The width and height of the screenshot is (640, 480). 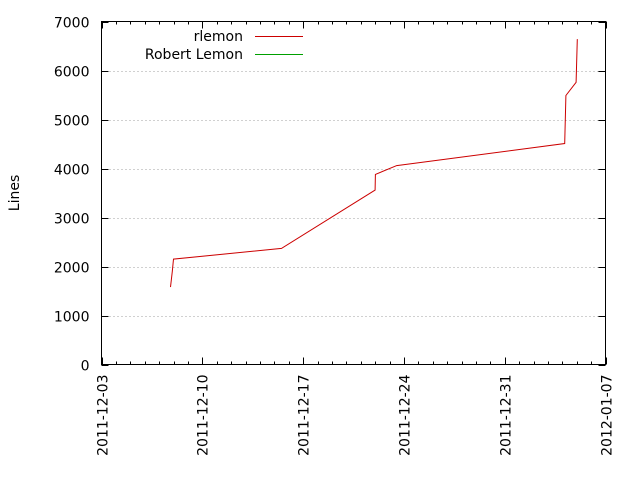 I want to click on y-tick-label: 0, so click(x=85, y=367).